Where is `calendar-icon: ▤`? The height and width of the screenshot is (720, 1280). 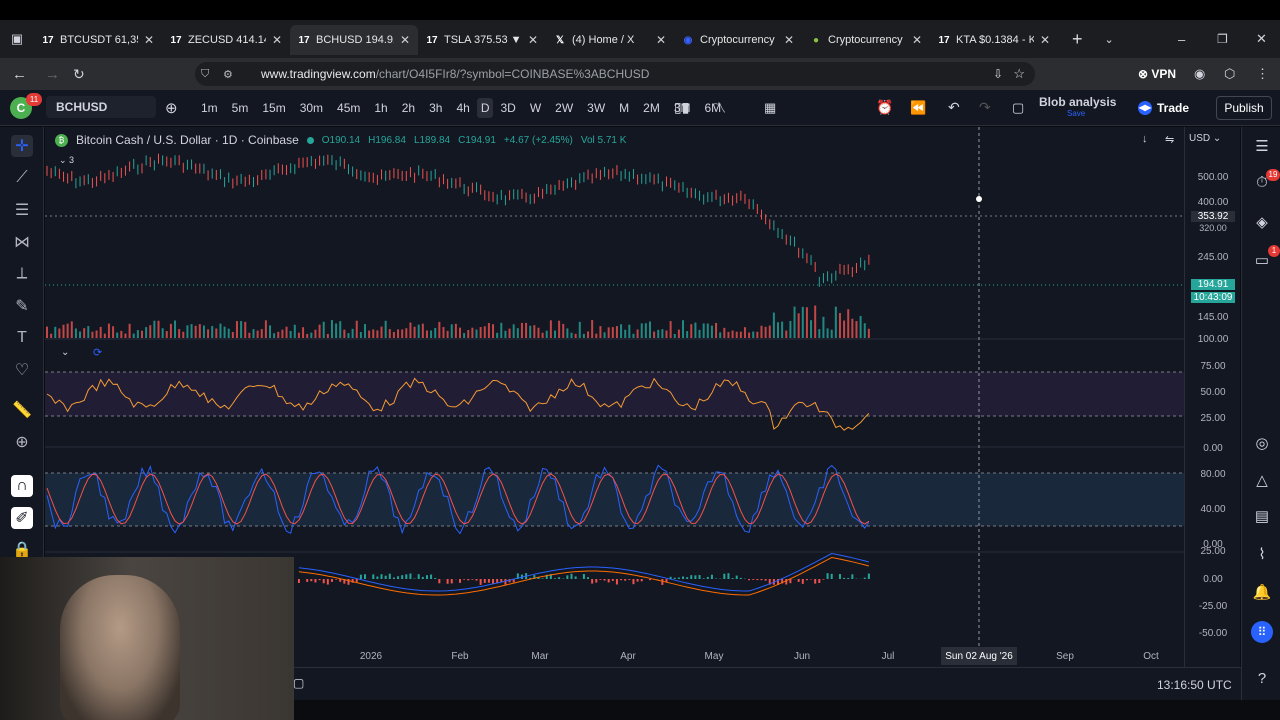 calendar-icon: ▤ is located at coordinates (1262, 516).